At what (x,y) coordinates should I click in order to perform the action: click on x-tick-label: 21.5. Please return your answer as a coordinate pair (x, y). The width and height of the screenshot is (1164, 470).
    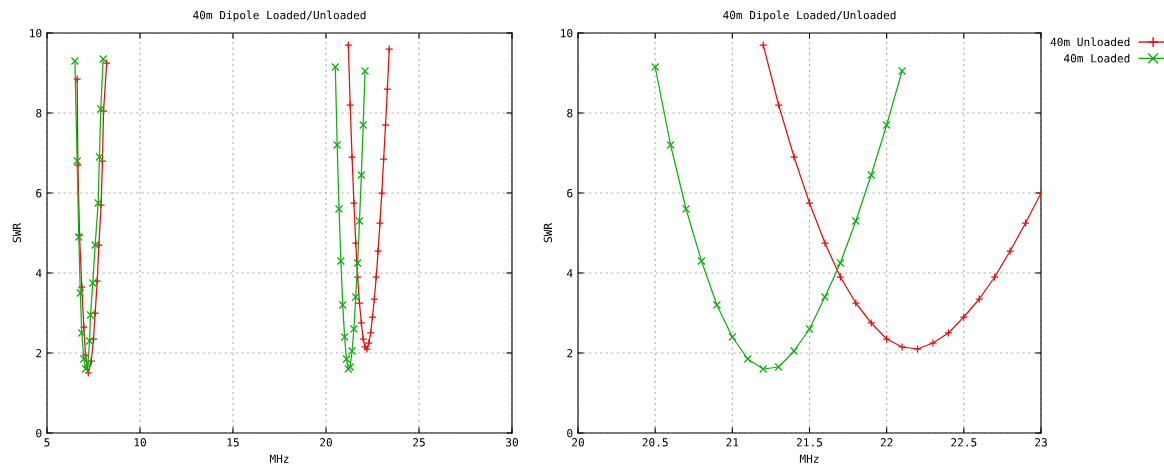
    Looking at the image, I should click on (809, 442).